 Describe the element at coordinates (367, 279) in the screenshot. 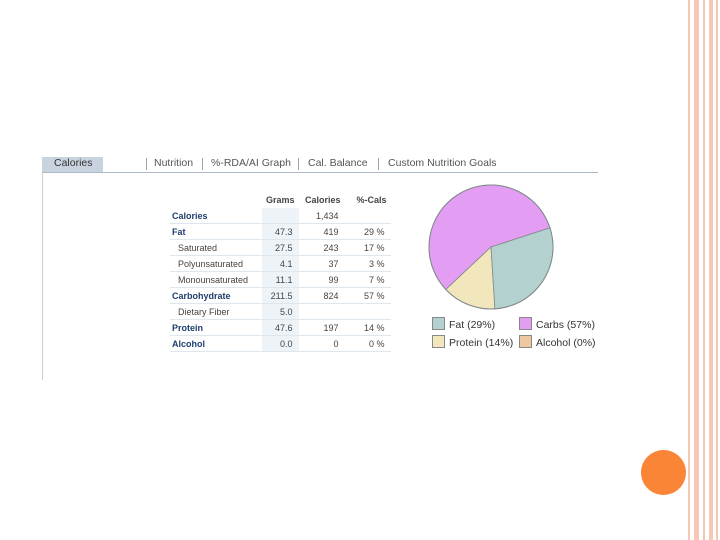

I see `pct-cell: 7 %` at that location.